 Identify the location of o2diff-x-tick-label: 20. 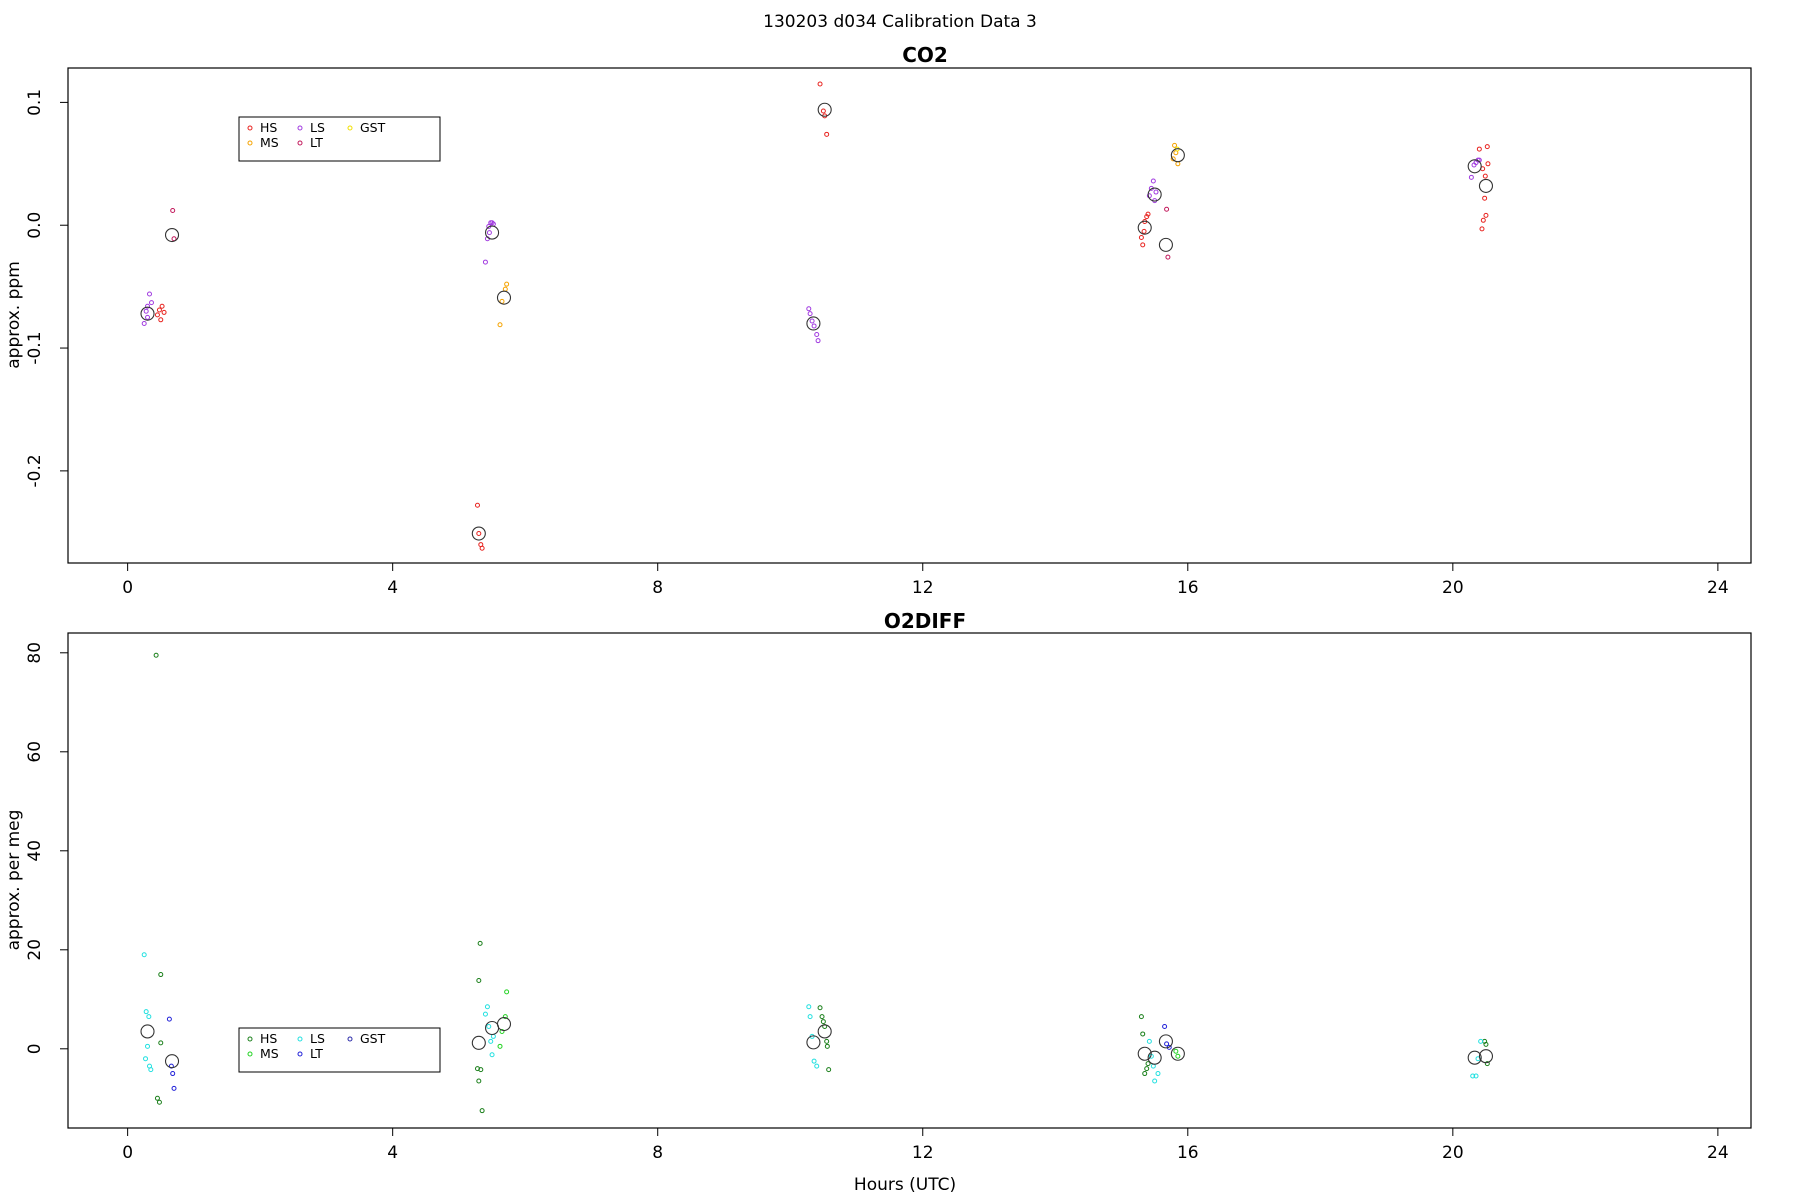
(1453, 1153).